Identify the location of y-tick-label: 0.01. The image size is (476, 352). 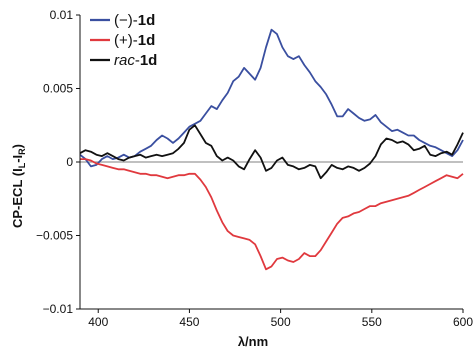
(62, 15).